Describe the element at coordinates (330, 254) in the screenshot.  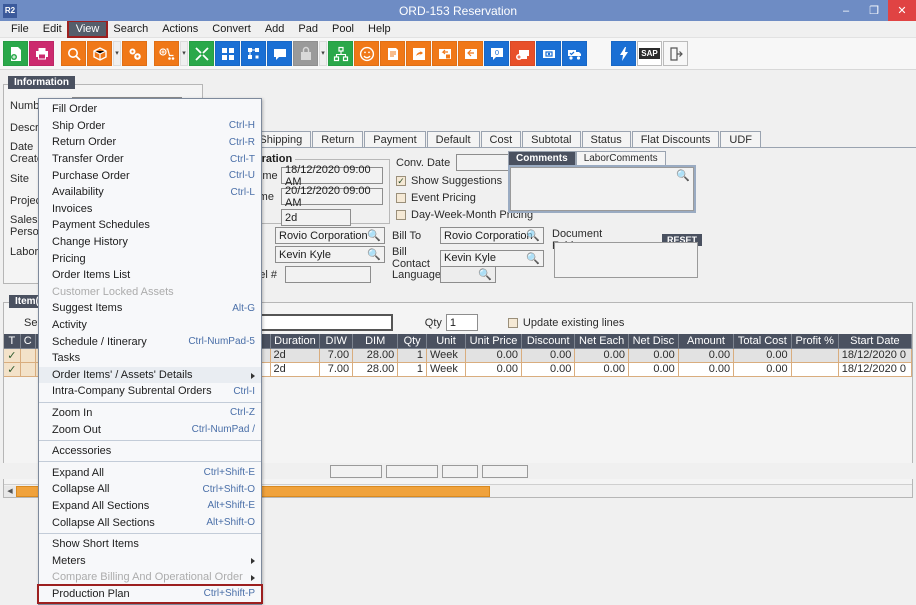
I see `contact-input: Kevin Kyle 🔍` at that location.